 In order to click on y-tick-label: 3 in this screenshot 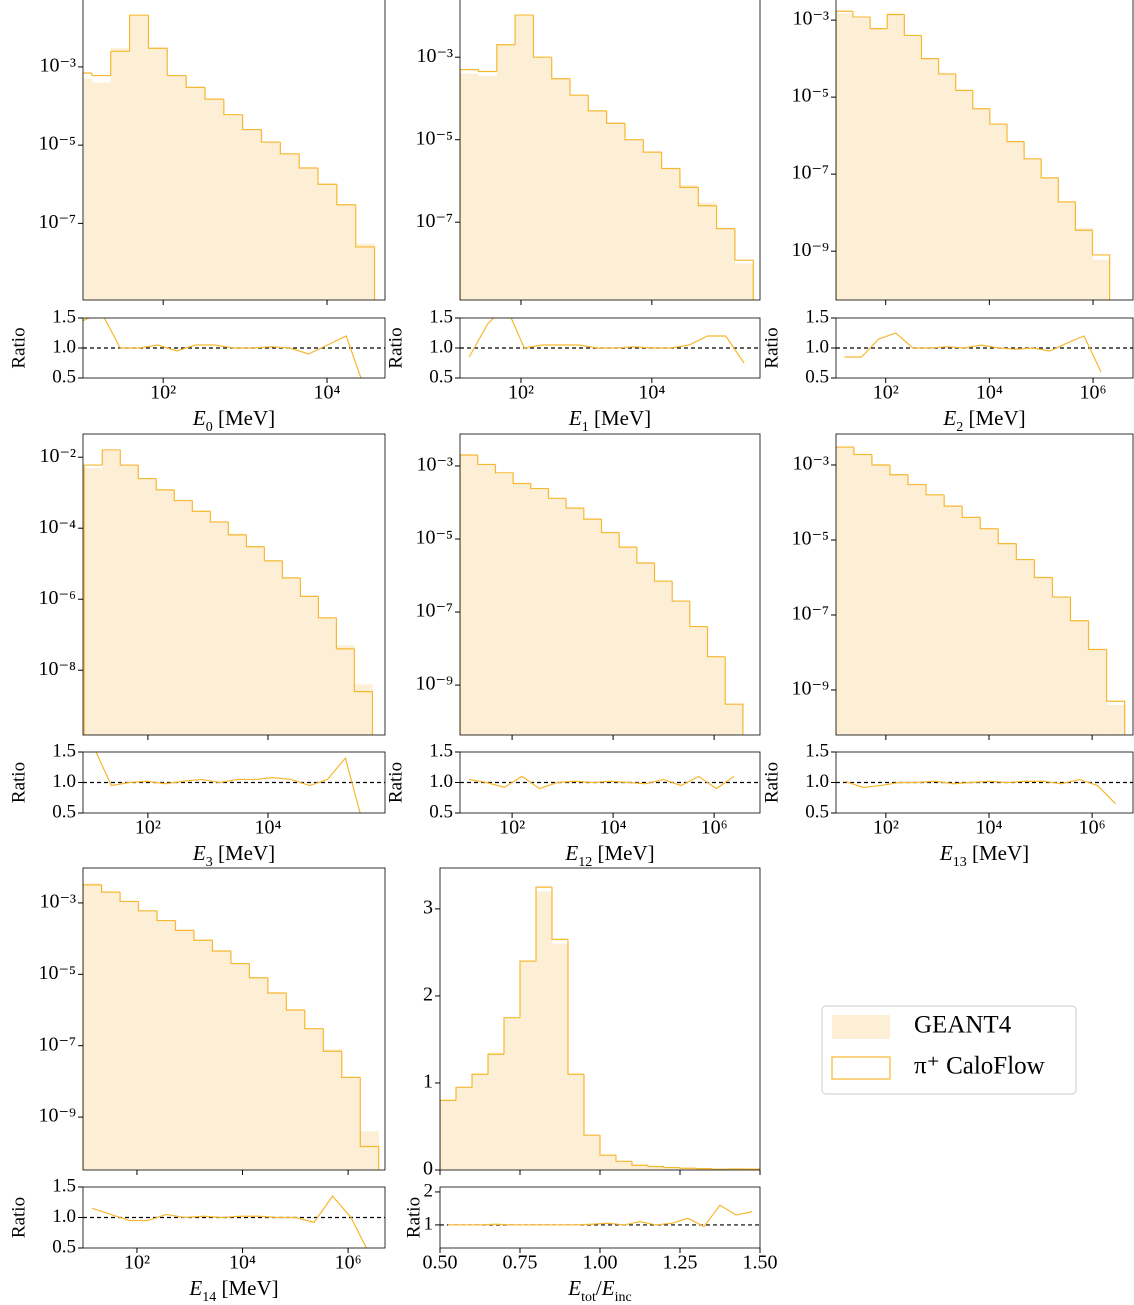, I will do `click(428, 907)`.